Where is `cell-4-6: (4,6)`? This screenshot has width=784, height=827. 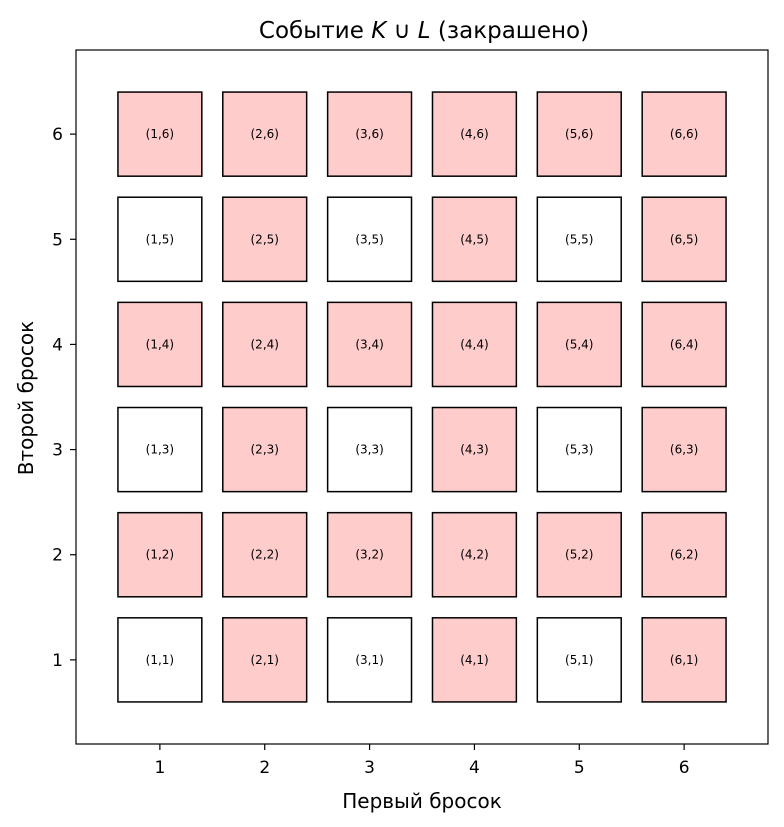
cell-4-6: (4,6) is located at coordinates (474, 134).